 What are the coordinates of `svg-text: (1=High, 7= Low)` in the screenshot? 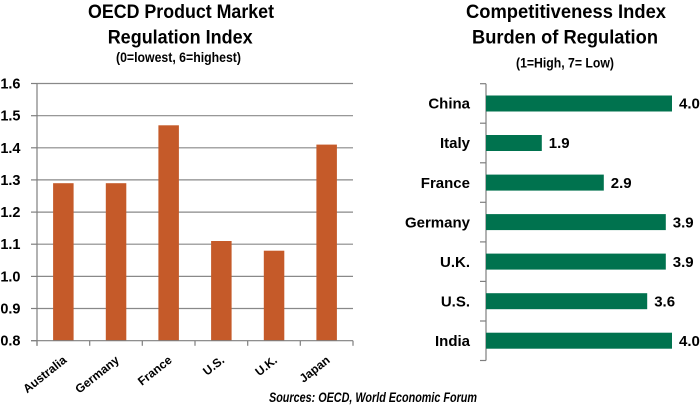 It's located at (565, 63).